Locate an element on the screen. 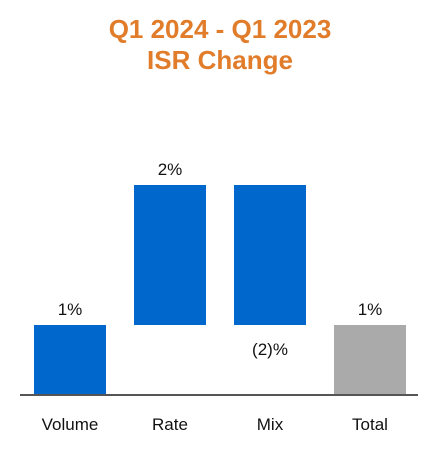 This screenshot has width=440, height=474. bar-rate is located at coordinates (170, 255).